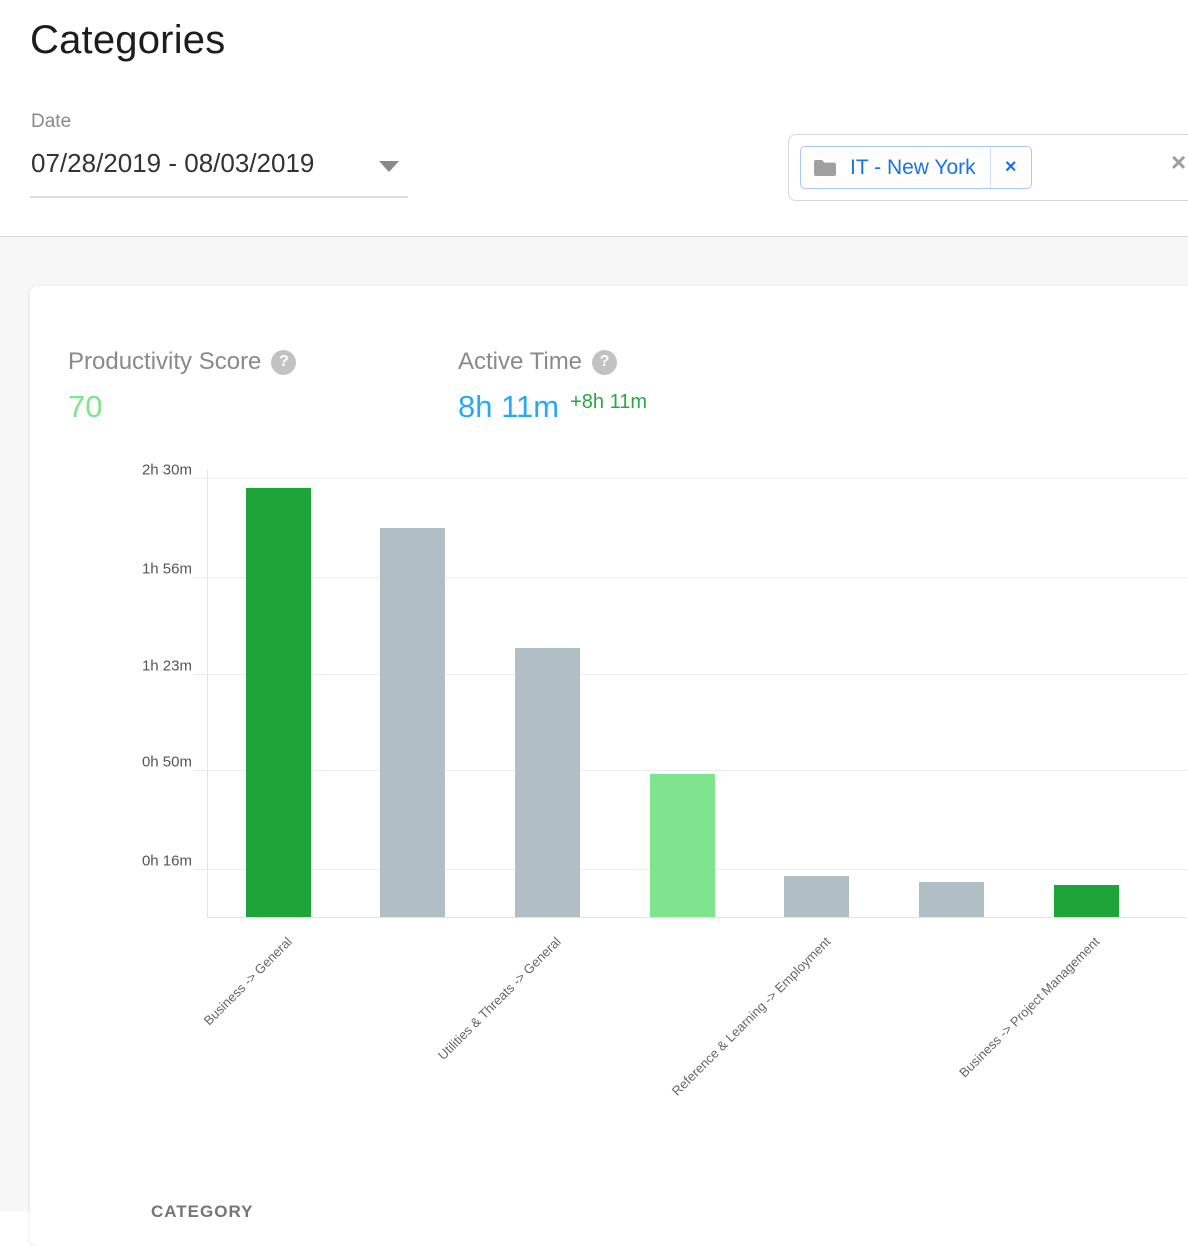 This screenshot has height=1246, width=1188. What do you see at coordinates (166, 762) in the screenshot?
I see `y-axis-tick-label: 0h 50m` at bounding box center [166, 762].